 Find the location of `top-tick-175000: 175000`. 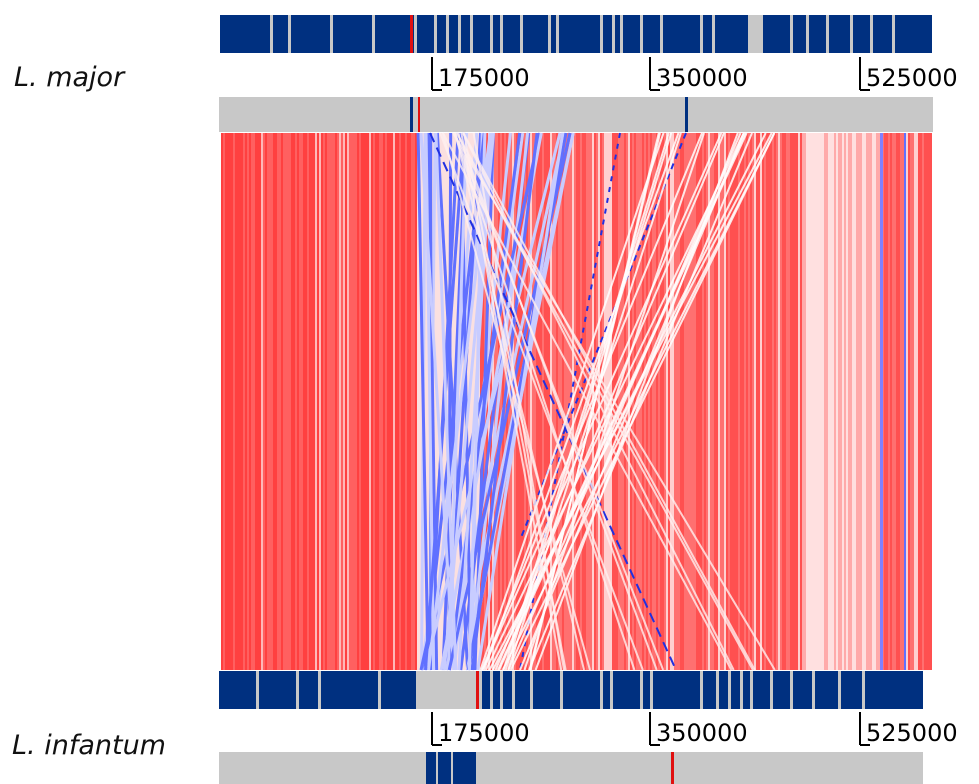

top-tick-175000: 175000 is located at coordinates (484, 78).